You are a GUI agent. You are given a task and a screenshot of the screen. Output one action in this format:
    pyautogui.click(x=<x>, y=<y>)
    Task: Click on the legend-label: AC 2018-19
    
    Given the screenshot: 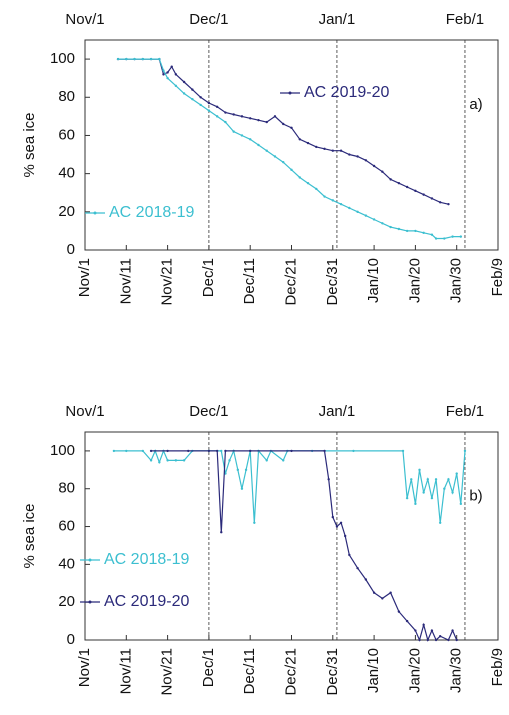 What is the action you would take?
    pyautogui.click(x=146, y=559)
    